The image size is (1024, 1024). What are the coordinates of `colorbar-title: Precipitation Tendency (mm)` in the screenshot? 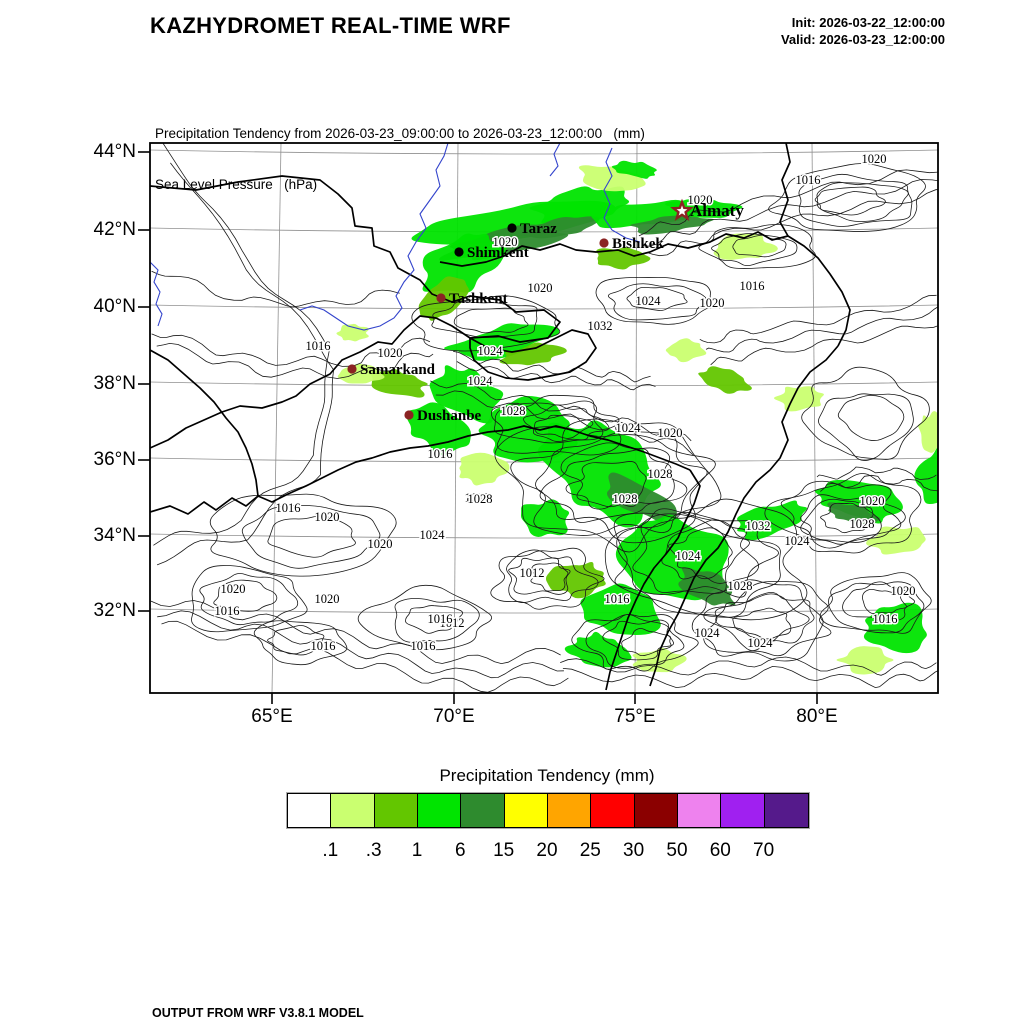 It's located at (547, 775).